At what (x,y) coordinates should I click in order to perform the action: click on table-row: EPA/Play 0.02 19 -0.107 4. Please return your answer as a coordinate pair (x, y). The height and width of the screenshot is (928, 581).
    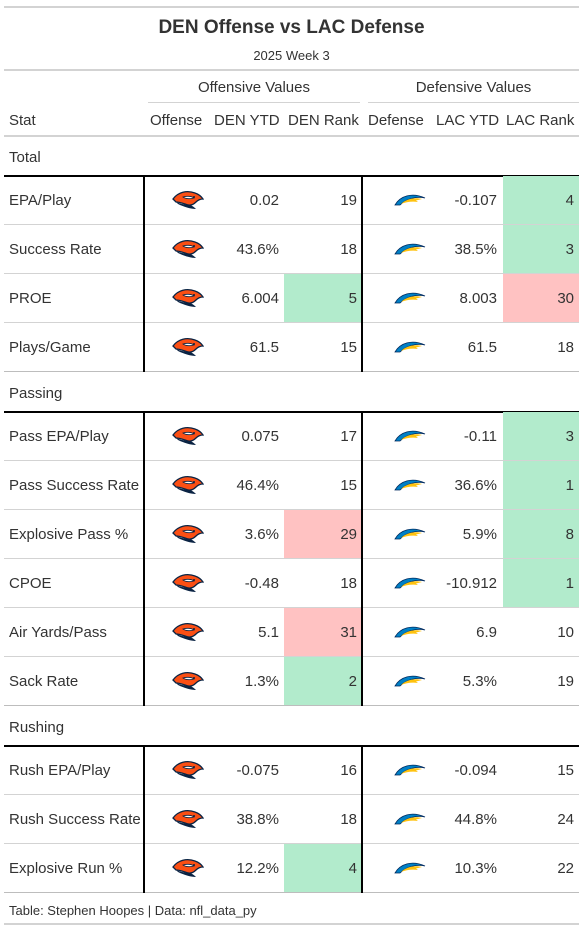
    Looking at the image, I should click on (291, 200).